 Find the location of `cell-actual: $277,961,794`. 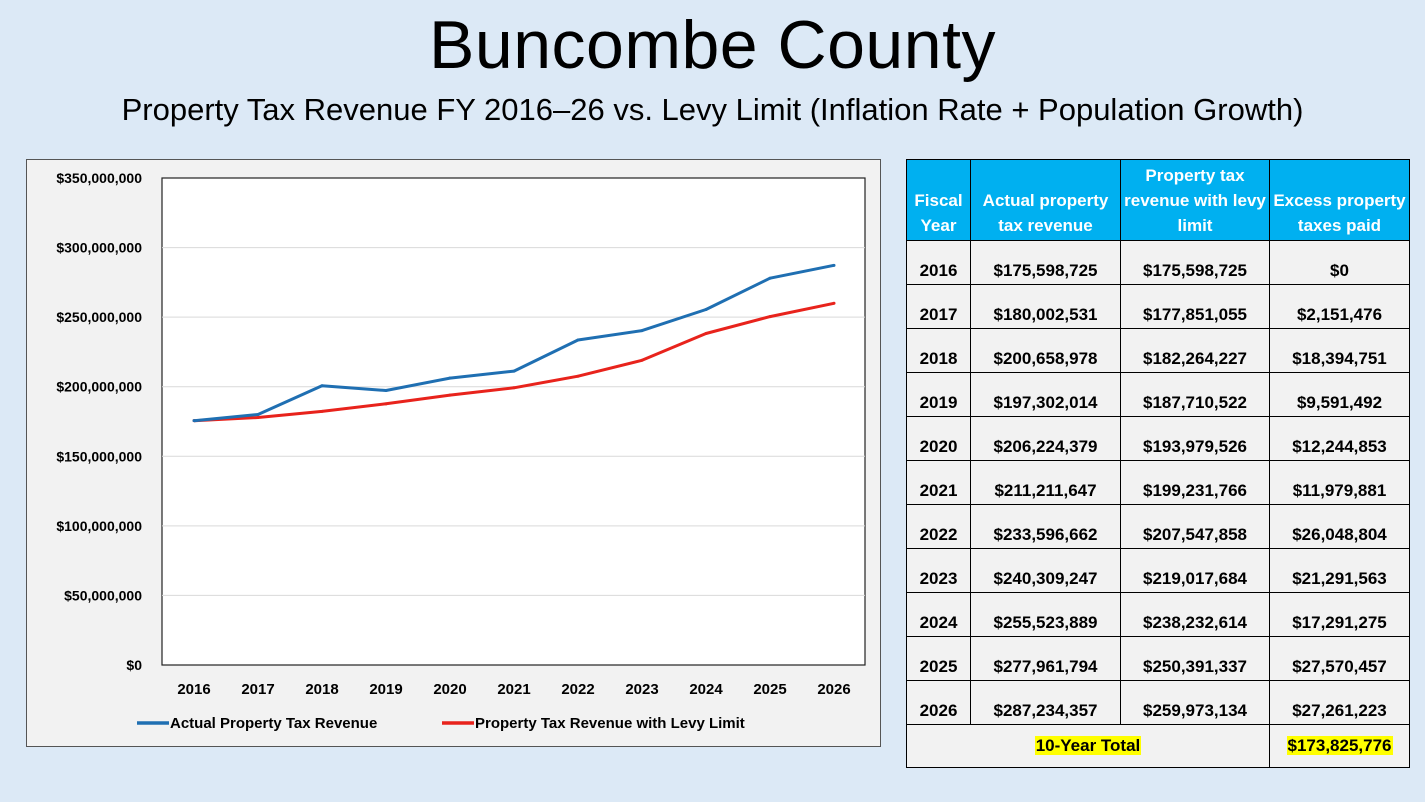

cell-actual: $277,961,794 is located at coordinates (1045, 658).